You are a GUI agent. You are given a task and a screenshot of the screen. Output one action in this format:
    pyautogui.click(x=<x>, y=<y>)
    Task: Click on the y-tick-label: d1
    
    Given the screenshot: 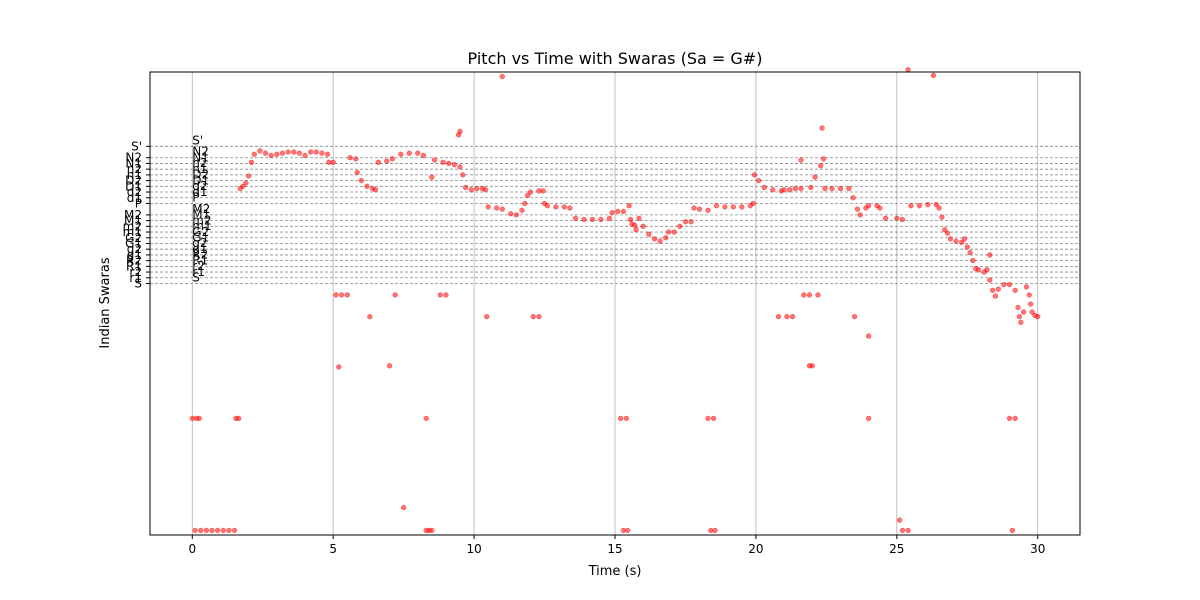 What is the action you would take?
    pyautogui.click(x=134, y=198)
    